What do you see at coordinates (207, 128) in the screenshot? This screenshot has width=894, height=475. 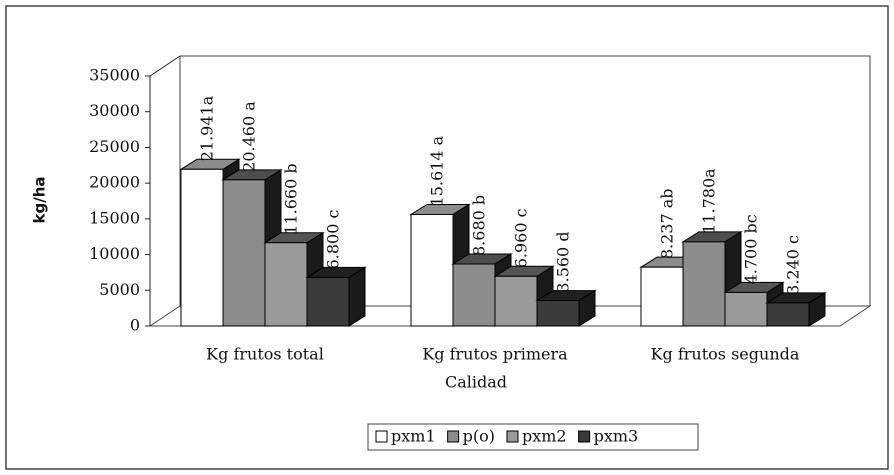 I see `value-label: 21.941a` at bounding box center [207, 128].